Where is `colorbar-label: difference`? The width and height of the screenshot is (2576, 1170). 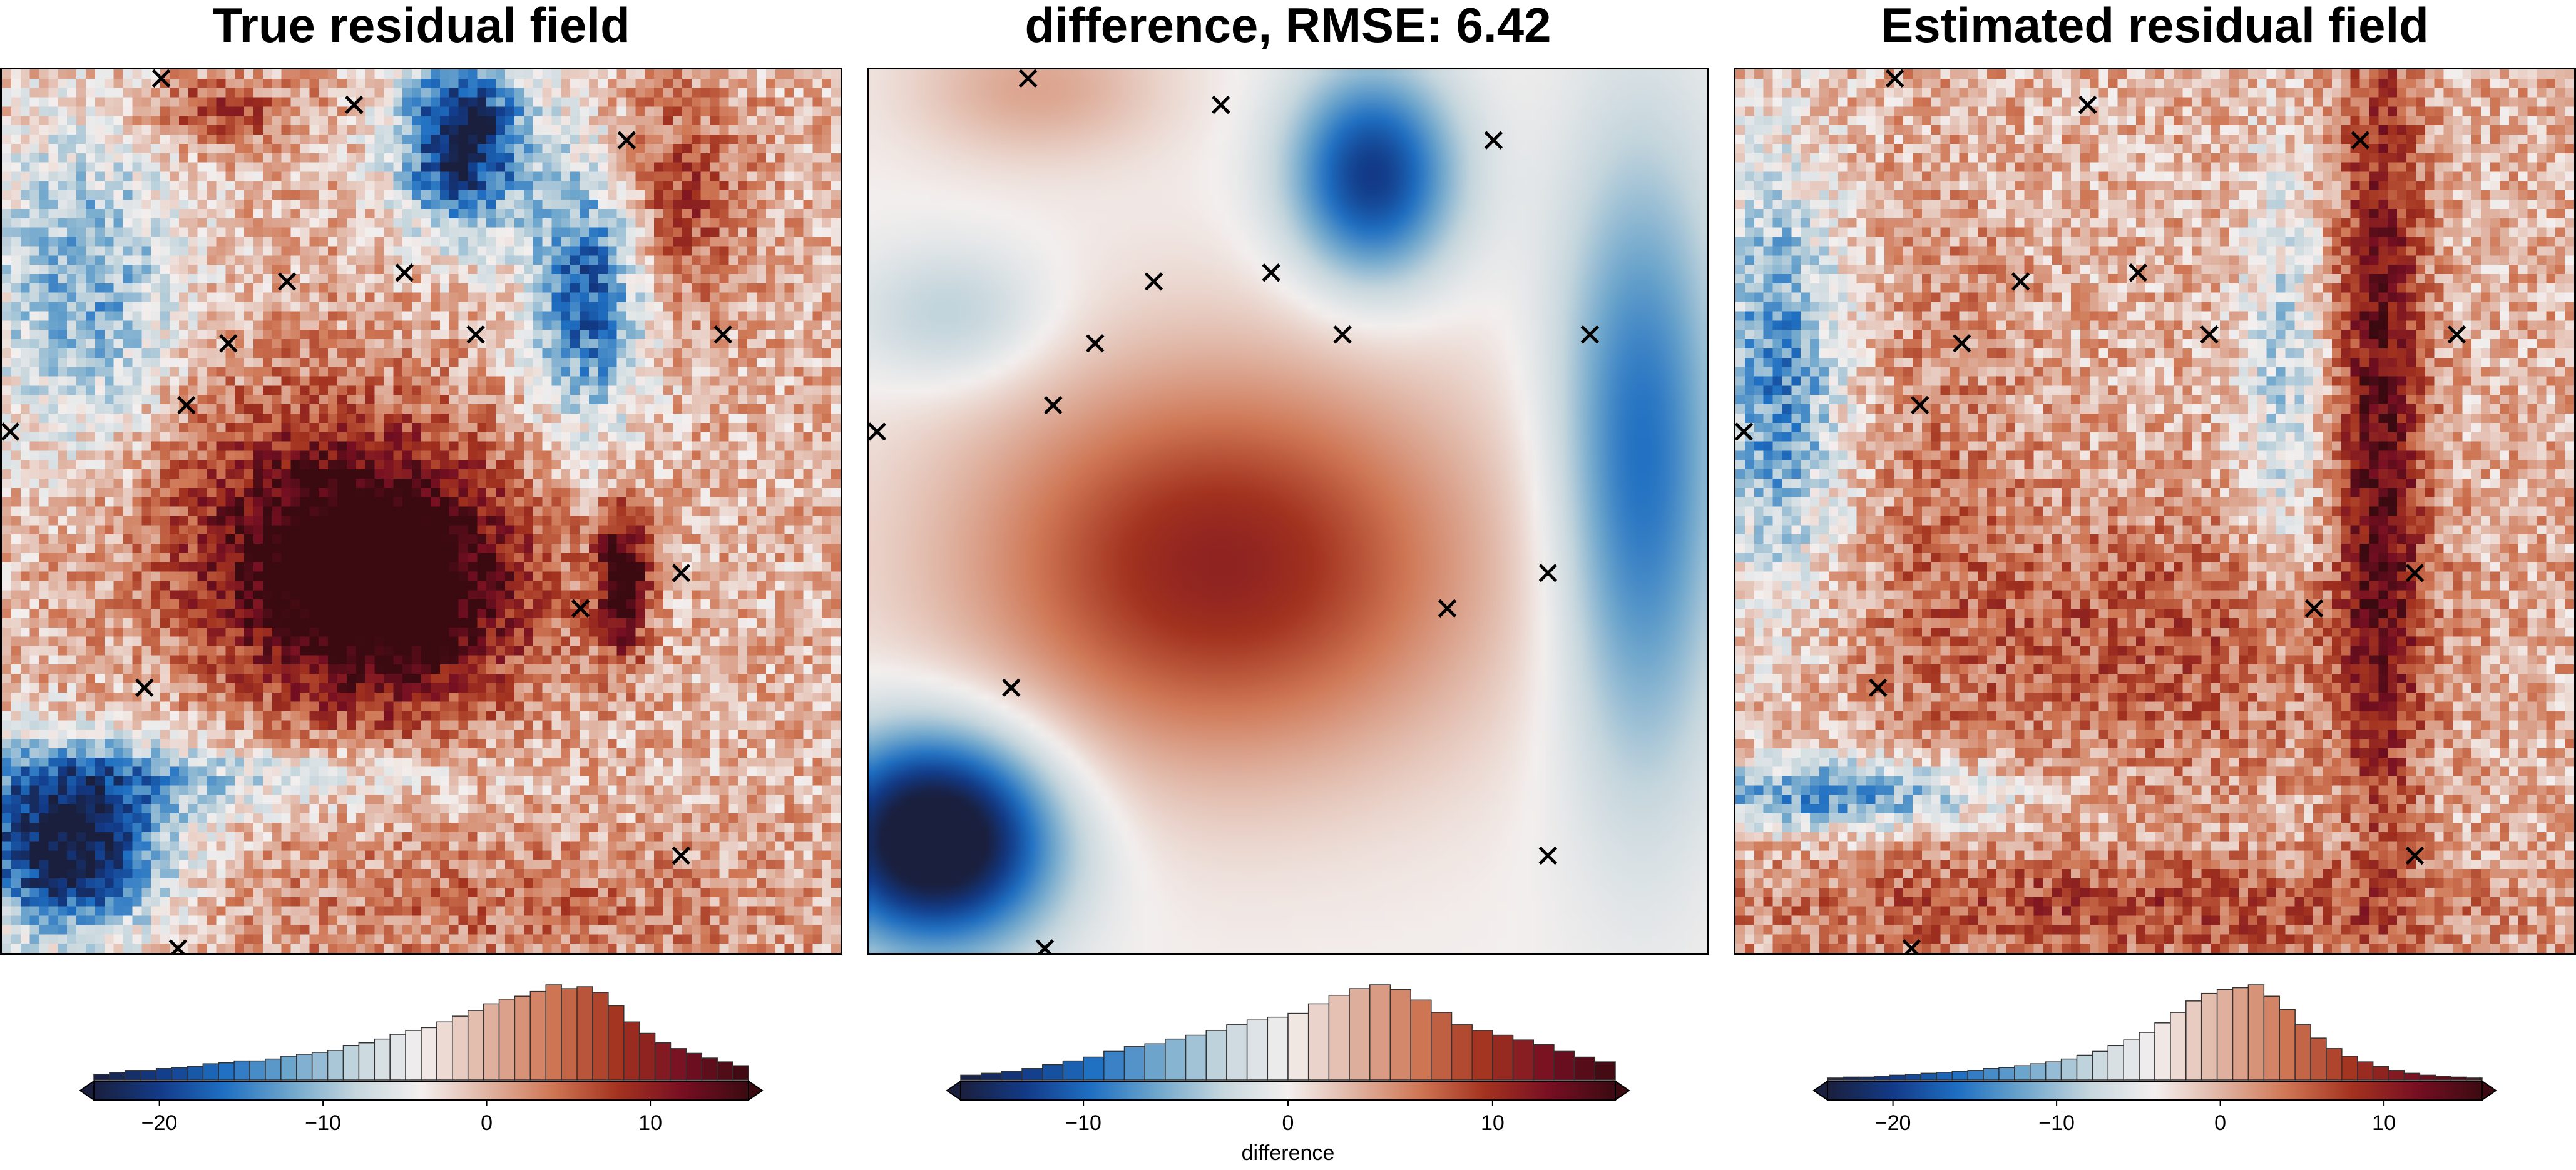
colorbar-label: difference is located at coordinates (1288, 1153).